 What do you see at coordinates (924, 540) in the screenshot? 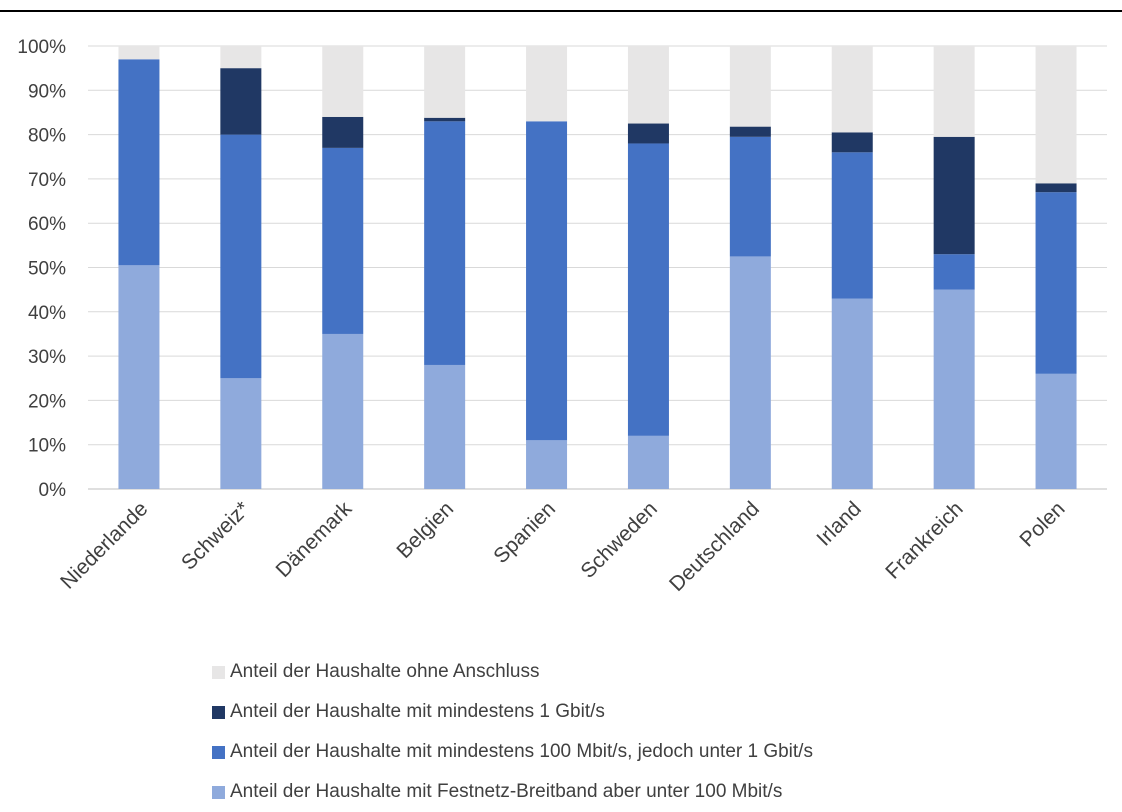
I see `category-label: Frankreich` at bounding box center [924, 540].